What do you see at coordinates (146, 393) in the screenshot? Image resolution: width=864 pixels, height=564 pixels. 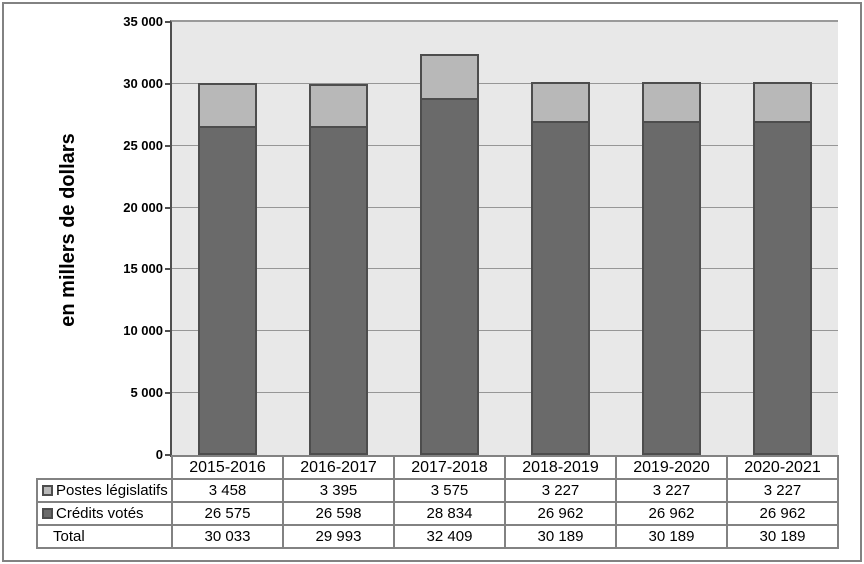 I see `y-axis-tick-label: 5 000` at bounding box center [146, 393].